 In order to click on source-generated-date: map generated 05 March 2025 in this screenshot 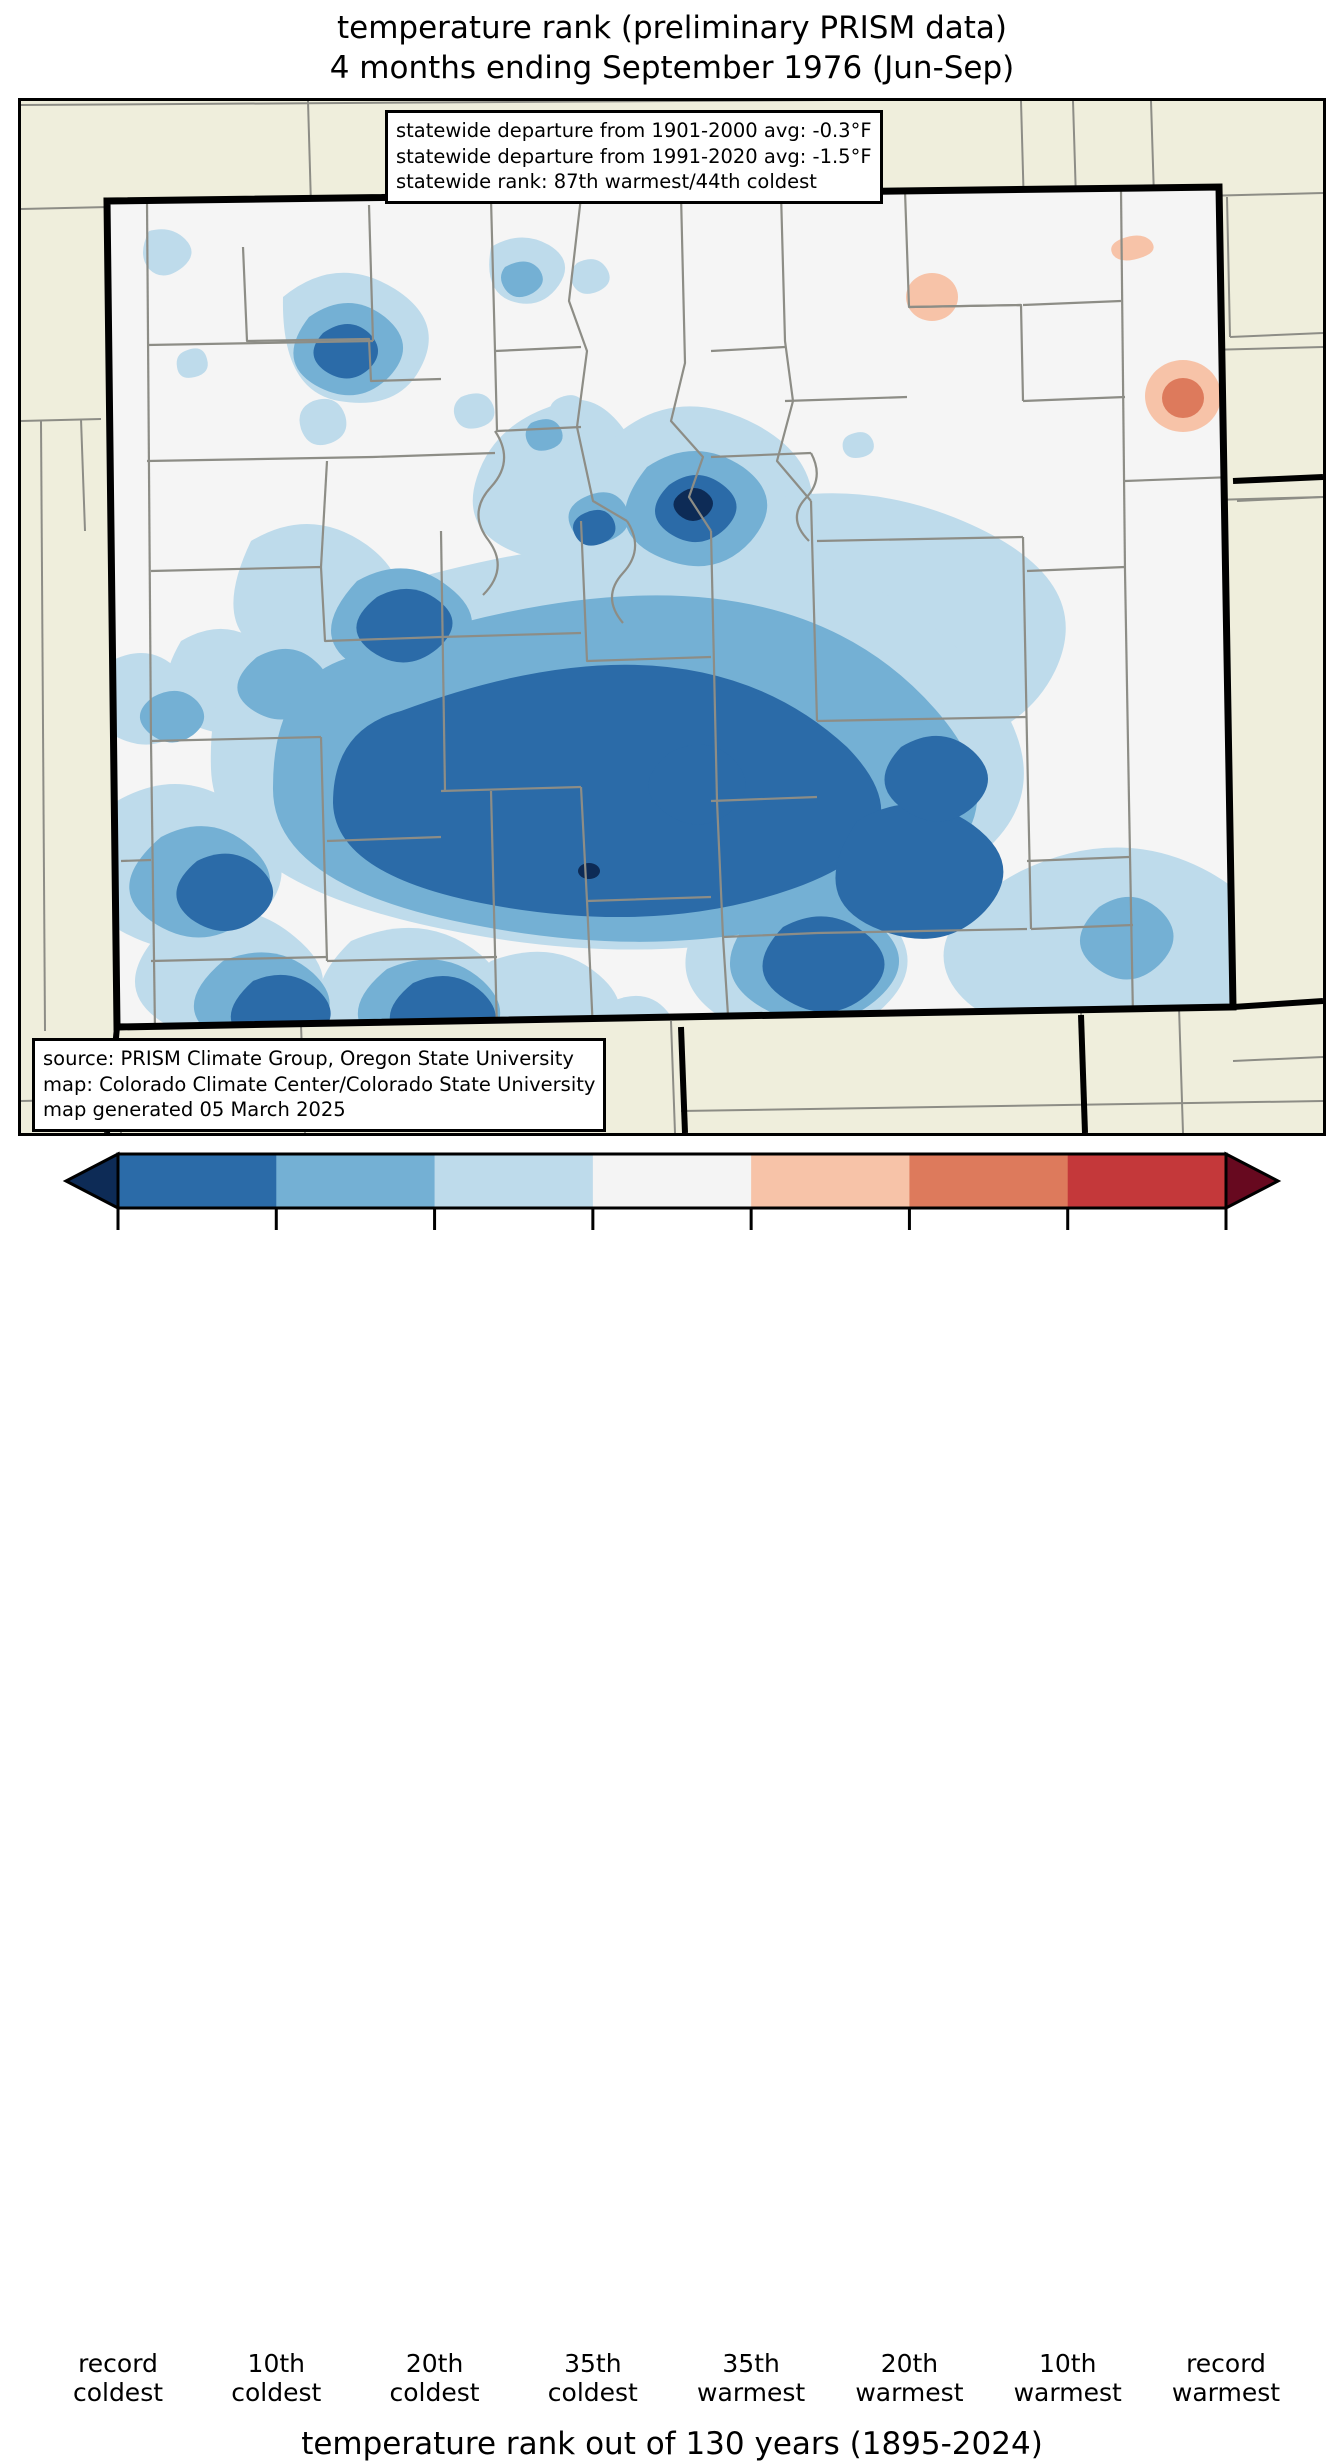, I will do `click(194, 1109)`.